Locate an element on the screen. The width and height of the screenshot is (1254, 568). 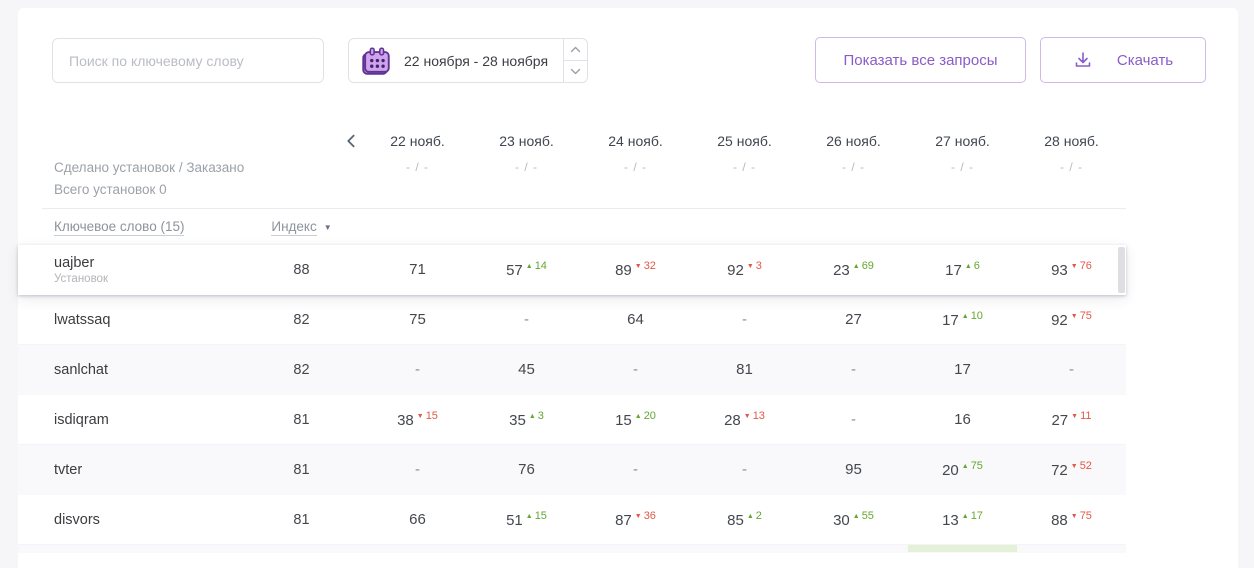
keyword-name: tvter is located at coordinates (68, 469).